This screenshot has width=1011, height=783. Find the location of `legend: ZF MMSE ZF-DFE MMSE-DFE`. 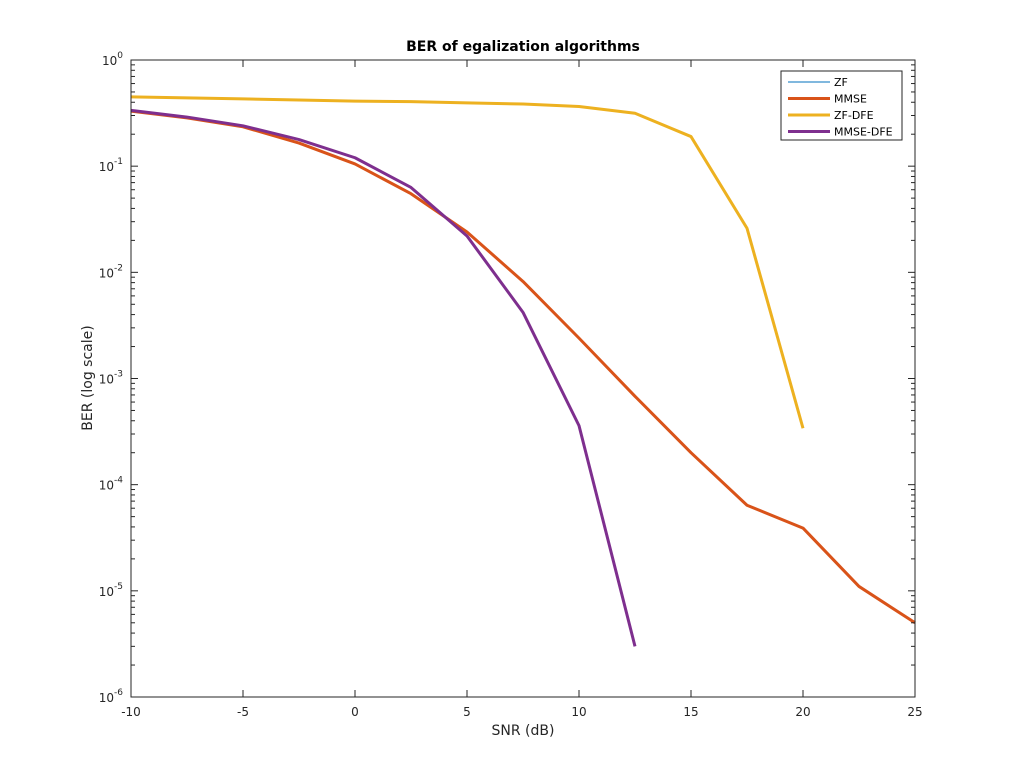

legend: ZF MMSE ZF-DFE MMSE-DFE is located at coordinates (841, 105).